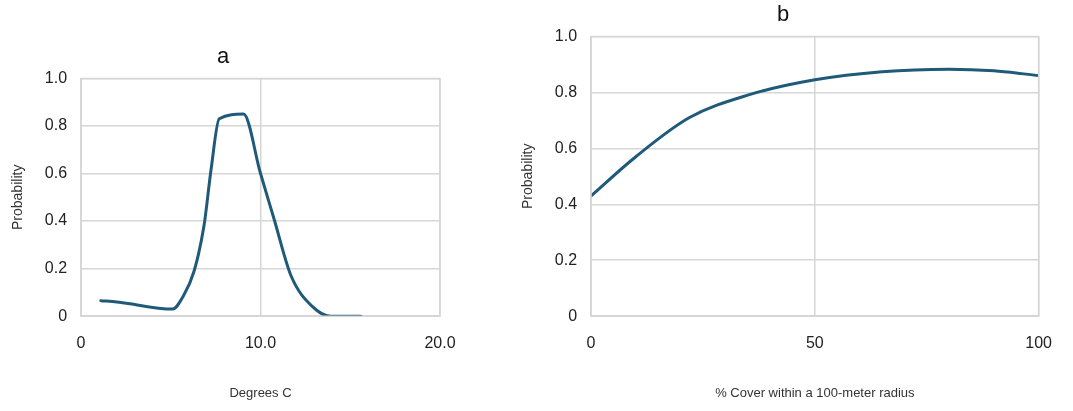 The height and width of the screenshot is (411, 1073). What do you see at coordinates (260, 343) in the screenshot?
I see `x-tick-label: 10.0` at bounding box center [260, 343].